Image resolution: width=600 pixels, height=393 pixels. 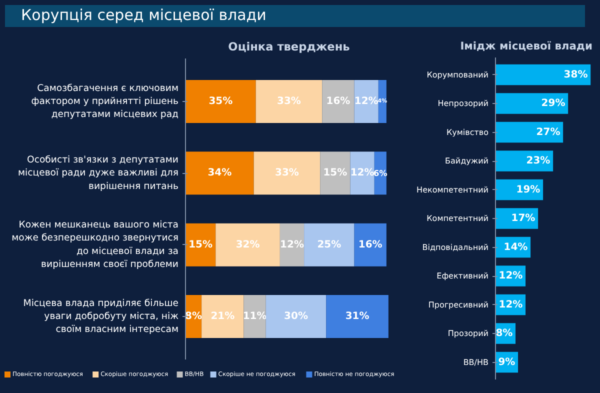 I want to click on data-label: 32%, so click(x=248, y=244).